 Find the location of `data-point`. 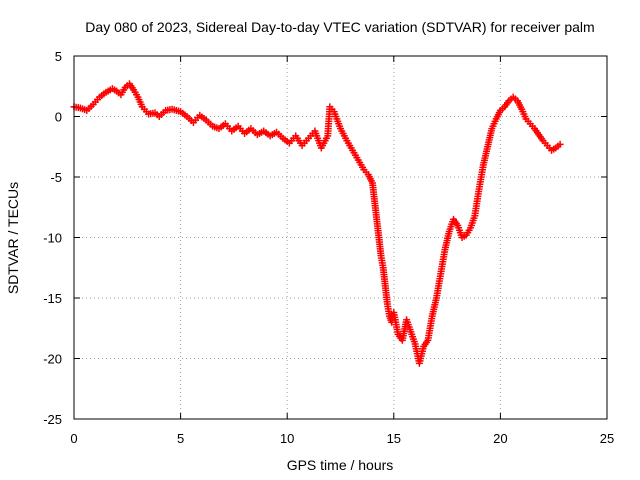

data-point is located at coordinates (560, 144).